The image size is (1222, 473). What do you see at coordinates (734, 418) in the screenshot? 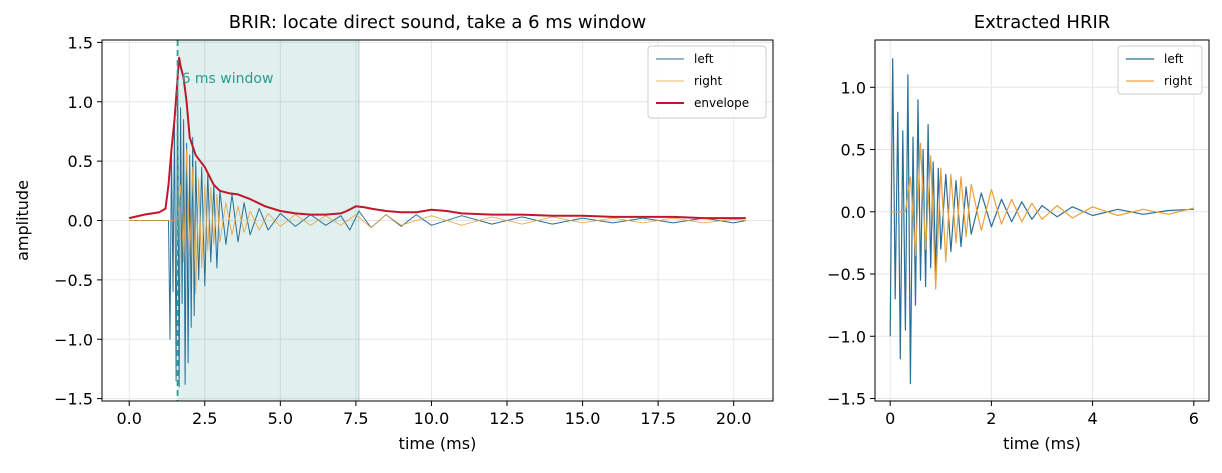
I see `x-tick-label: 20.0` at bounding box center [734, 418].